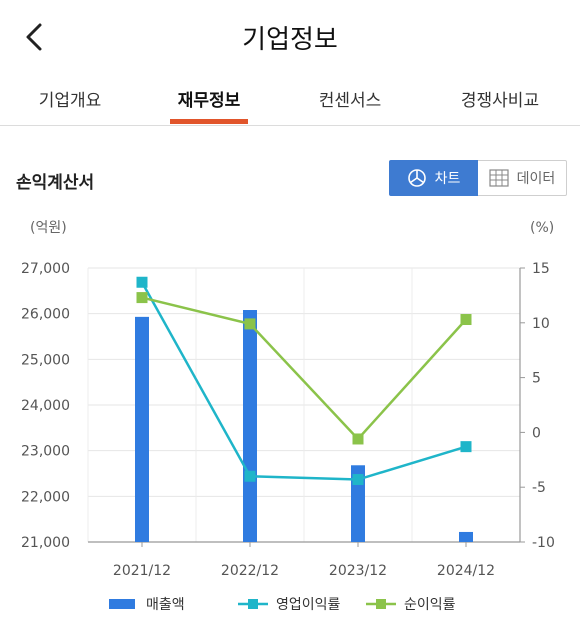 Image resolution: width=580 pixels, height=641 pixels. Describe the element at coordinates (45, 406) in the screenshot. I see `left-tick-label: 24,000` at that location.